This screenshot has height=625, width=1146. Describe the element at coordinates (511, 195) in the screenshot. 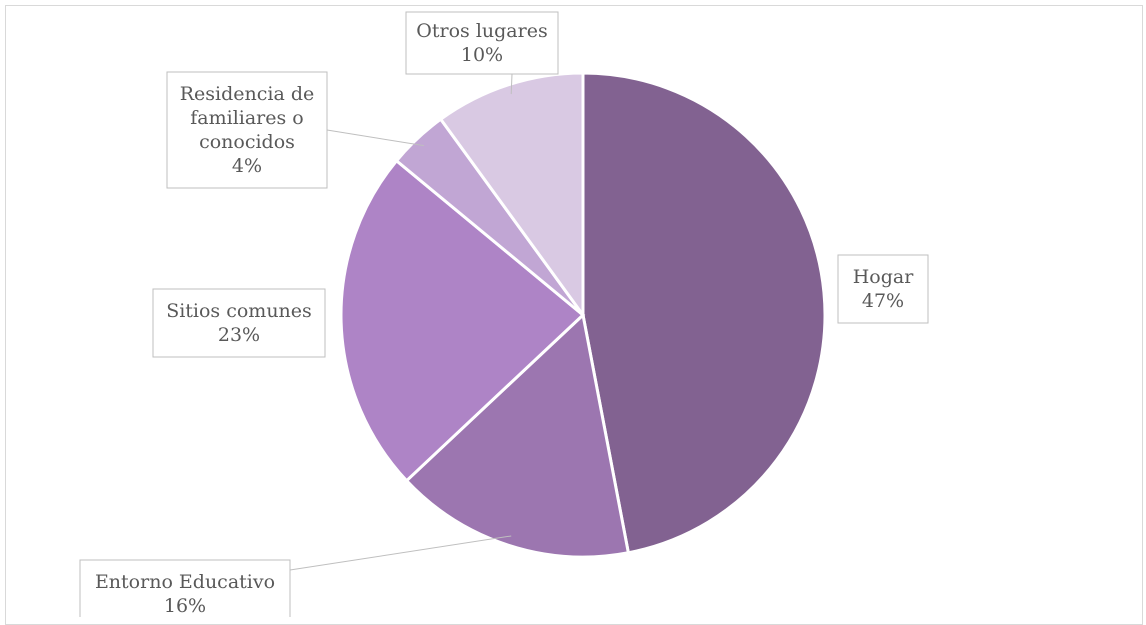

I see `pie-slice-otros-lugares` at that location.